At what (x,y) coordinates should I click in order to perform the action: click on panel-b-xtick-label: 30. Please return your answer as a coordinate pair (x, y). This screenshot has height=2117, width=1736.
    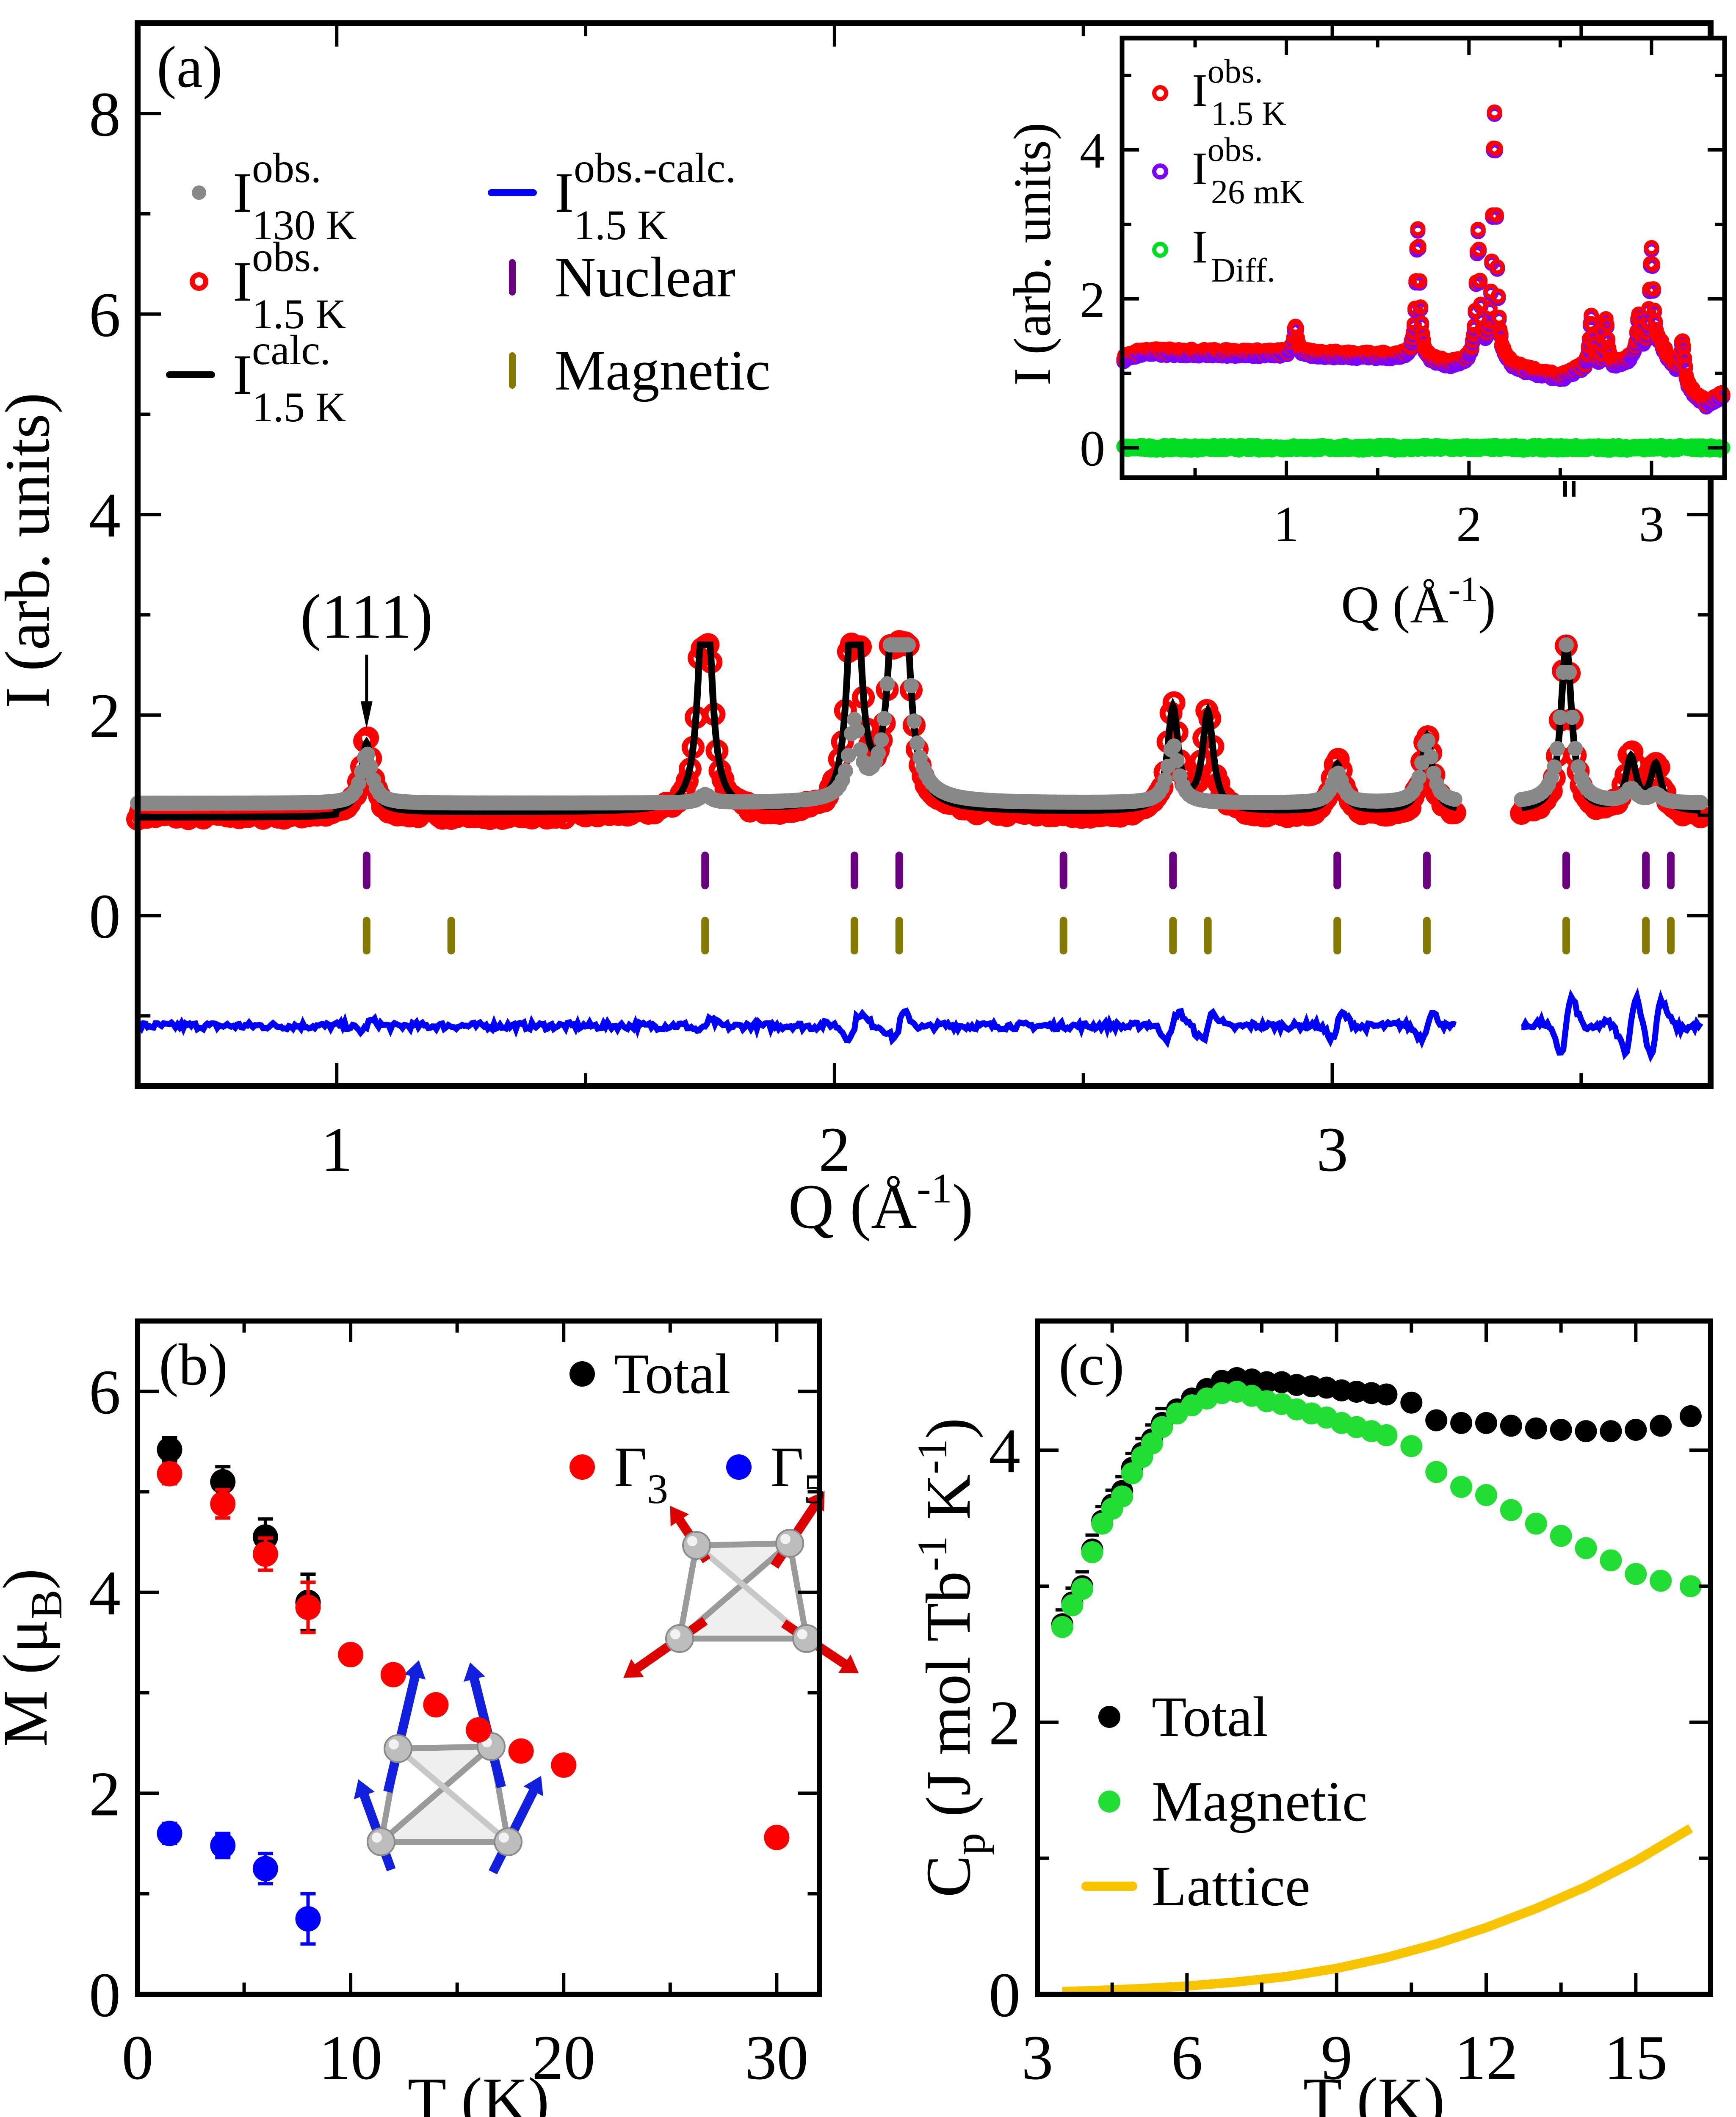
    Looking at the image, I should click on (776, 2058).